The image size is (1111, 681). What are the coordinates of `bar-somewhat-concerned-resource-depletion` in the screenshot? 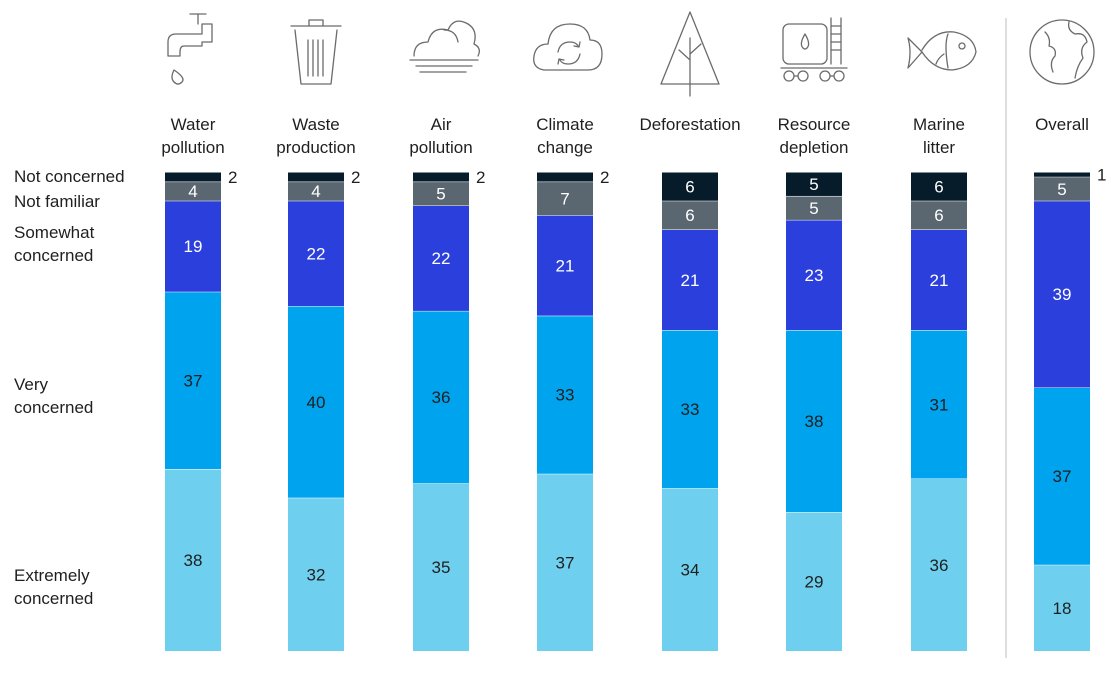 It's located at (814, 275).